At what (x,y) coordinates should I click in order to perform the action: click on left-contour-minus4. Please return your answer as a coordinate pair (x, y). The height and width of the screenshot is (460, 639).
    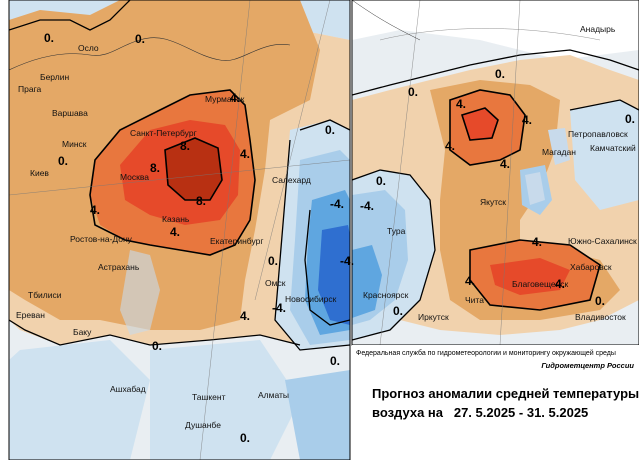
    Looking at the image, I should click on (327, 267).